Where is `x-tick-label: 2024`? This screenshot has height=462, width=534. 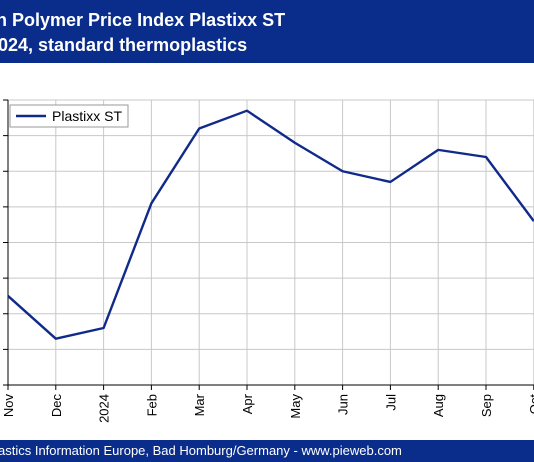 x-tick-label: 2024 is located at coordinates (104, 408).